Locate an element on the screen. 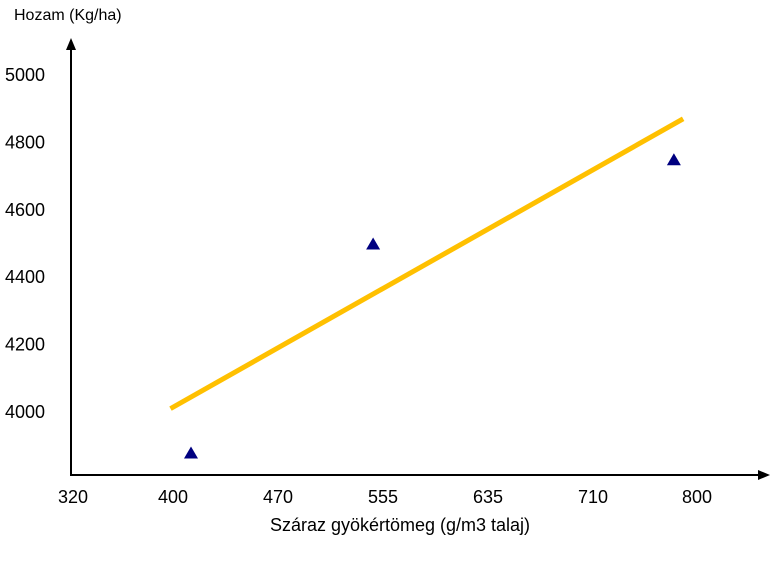 Image resolution: width=784 pixels, height=562 pixels. y-tick-label: 4400 is located at coordinates (25, 277).